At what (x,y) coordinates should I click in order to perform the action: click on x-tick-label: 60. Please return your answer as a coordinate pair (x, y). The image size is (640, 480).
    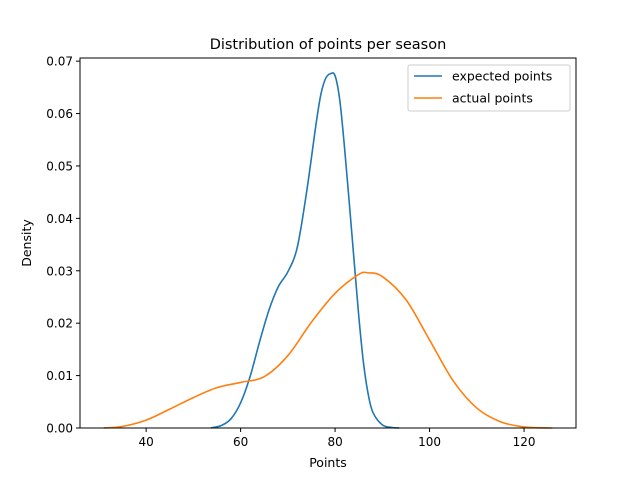
    Looking at the image, I should click on (240, 442).